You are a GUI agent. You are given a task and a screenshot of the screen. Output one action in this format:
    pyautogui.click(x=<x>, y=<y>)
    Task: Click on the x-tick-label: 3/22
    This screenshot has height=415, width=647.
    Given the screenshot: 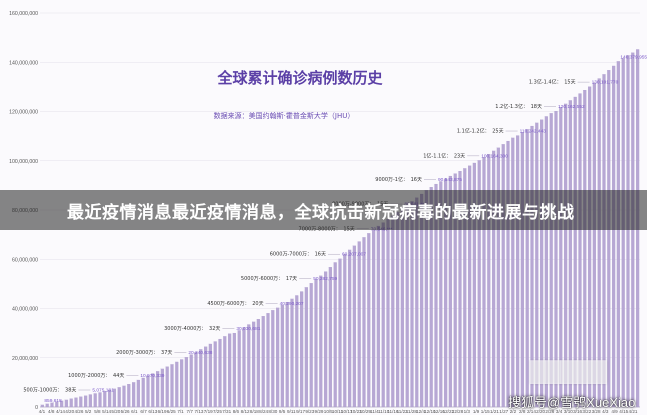 What is the action you would take?
    pyautogui.click(x=586, y=411)
    